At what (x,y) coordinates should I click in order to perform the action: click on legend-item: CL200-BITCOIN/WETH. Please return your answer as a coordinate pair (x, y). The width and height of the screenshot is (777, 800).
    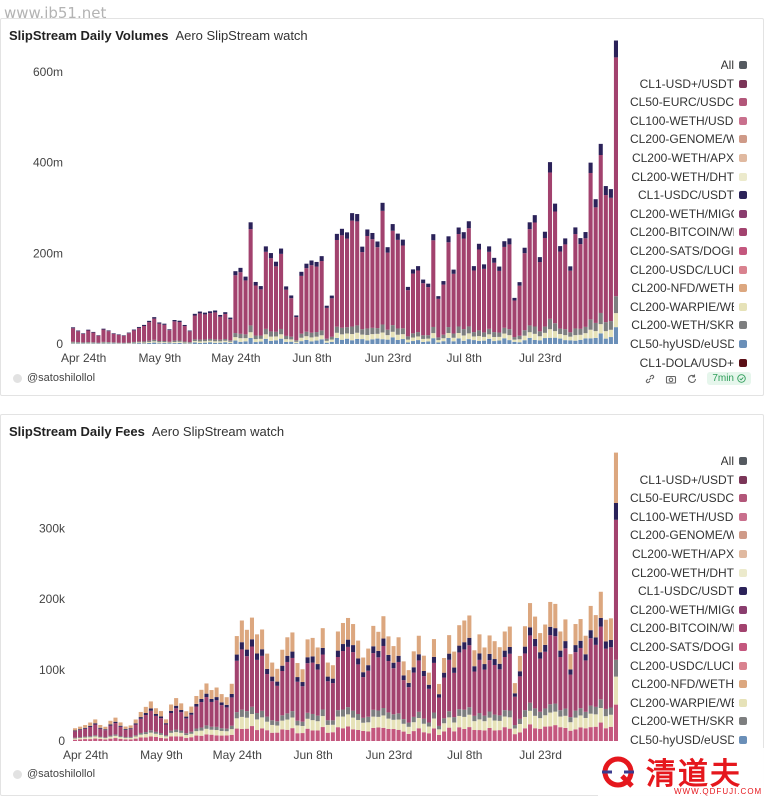
    Looking at the image, I should click on (688, 628).